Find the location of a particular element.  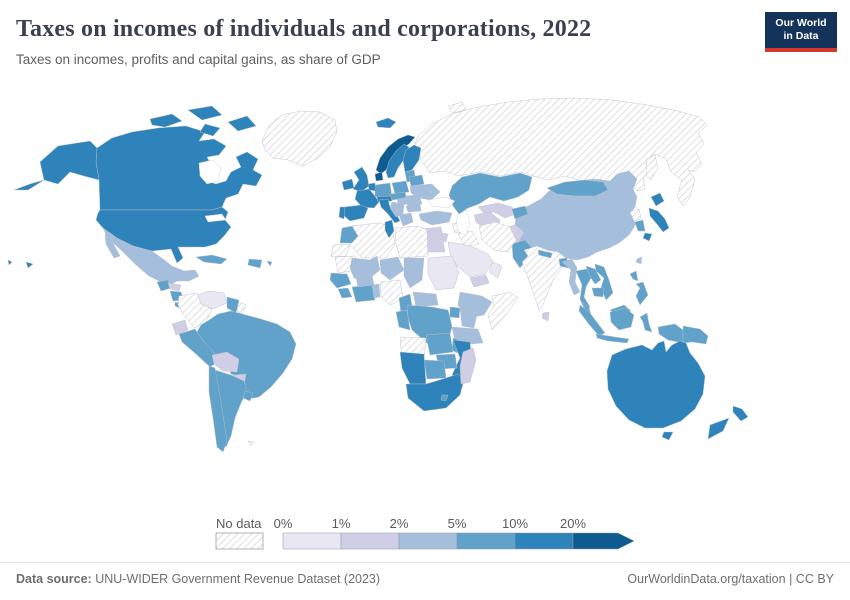

region-new-zealand-south is located at coordinates (718, 428).